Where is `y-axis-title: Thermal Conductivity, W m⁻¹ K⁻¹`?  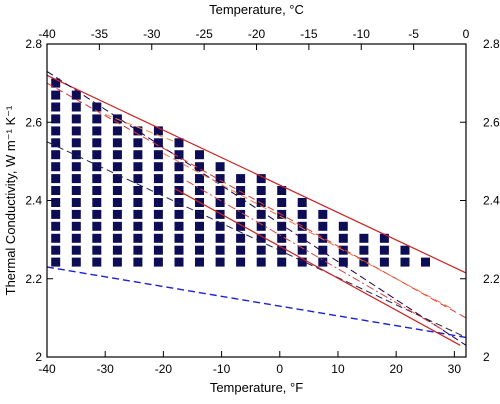 y-axis-title: Thermal Conductivity, W m⁻¹ K⁻¹ is located at coordinates (10, 200).